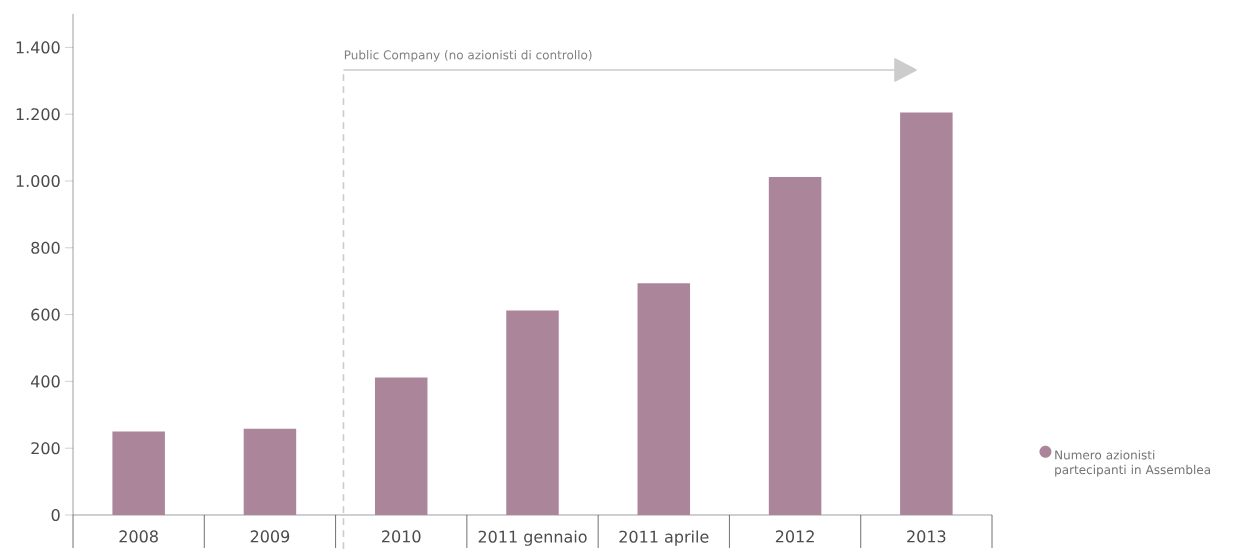  What do you see at coordinates (38, 180) in the screenshot?
I see `y-tick-label: 1.000` at bounding box center [38, 180].